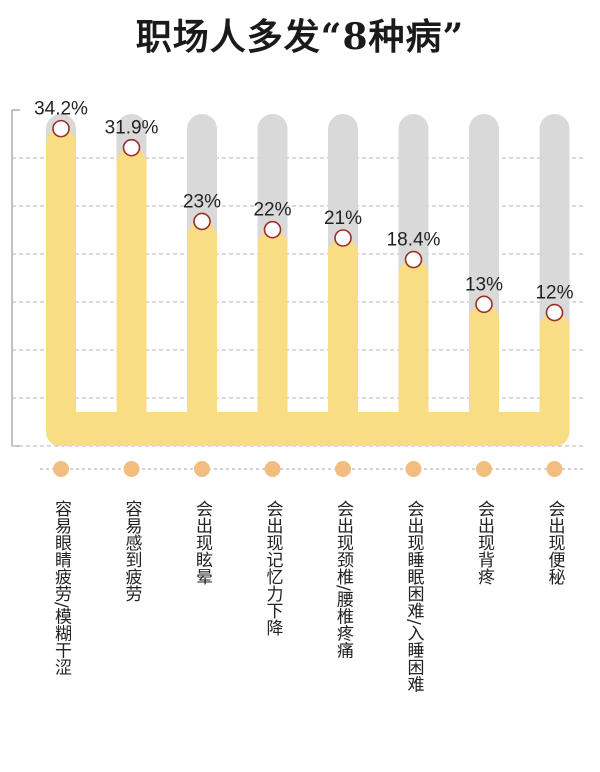 Image resolution: width=600 pixels, height=772 pixels. Describe the element at coordinates (484, 284) in the screenshot. I see `value-label: 13%` at that location.